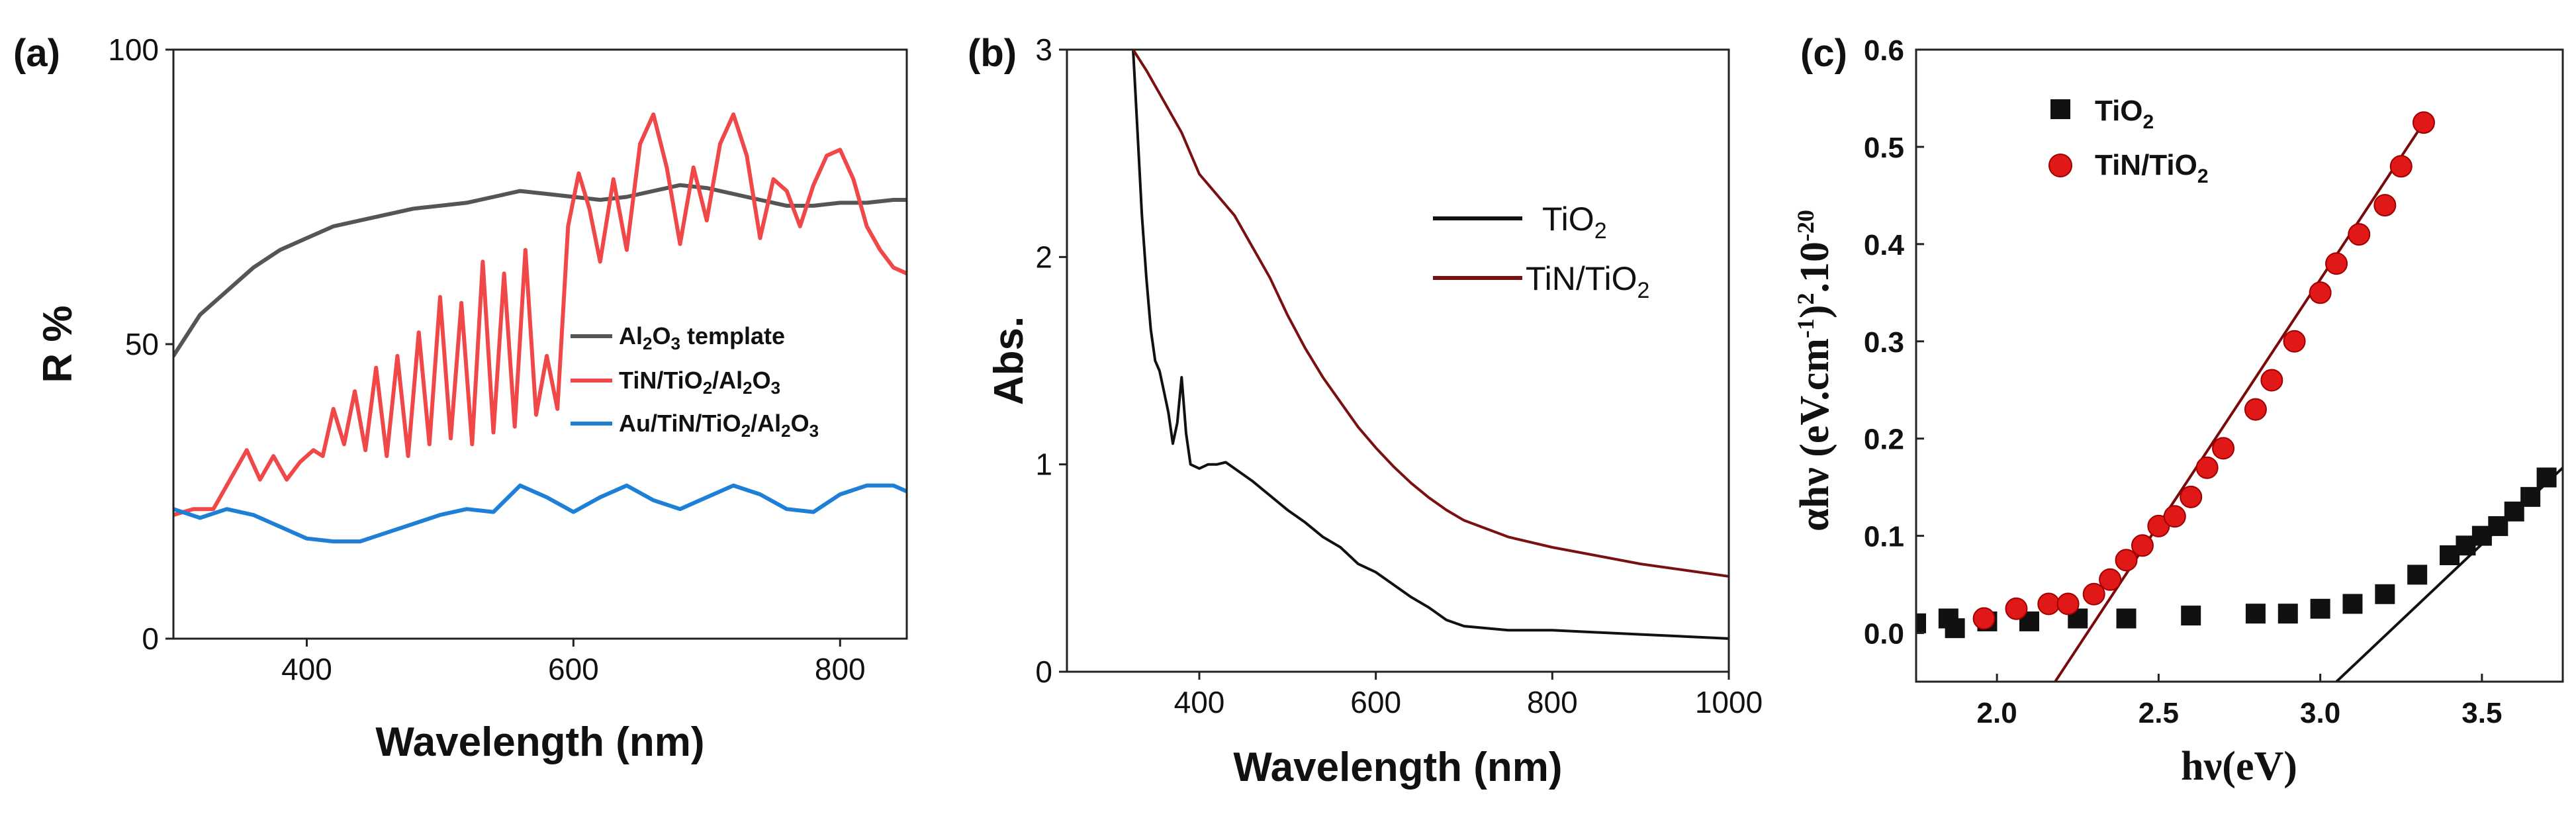  What do you see at coordinates (1376, 702) in the screenshot?
I see `chart-b-x-tick-label: 600` at bounding box center [1376, 702].